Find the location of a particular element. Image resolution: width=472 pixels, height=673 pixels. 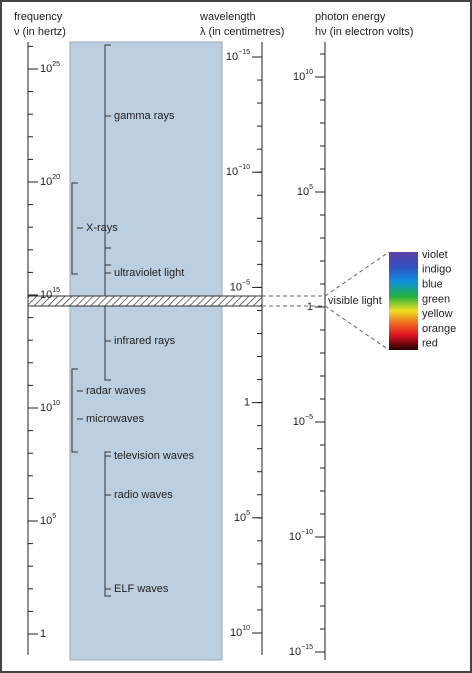

band-label: television waves is located at coordinates (154, 456).